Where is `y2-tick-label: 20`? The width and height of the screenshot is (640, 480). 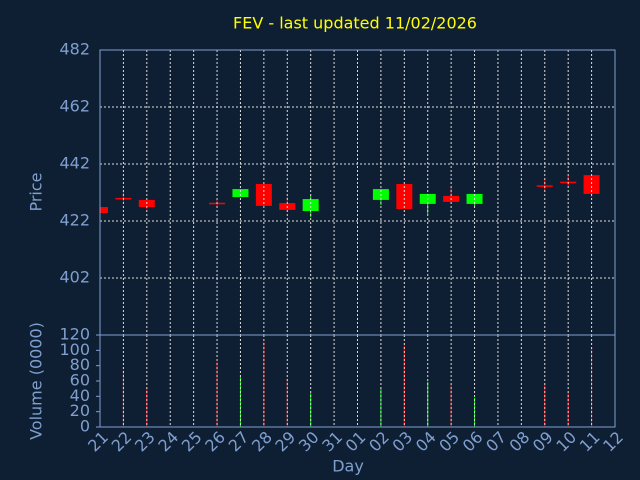
y2-tick-label: 20 is located at coordinates (80, 410).